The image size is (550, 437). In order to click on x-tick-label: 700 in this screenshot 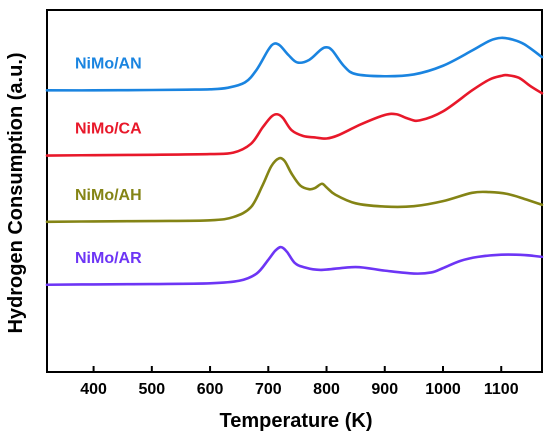, I will do `click(268, 389)`.